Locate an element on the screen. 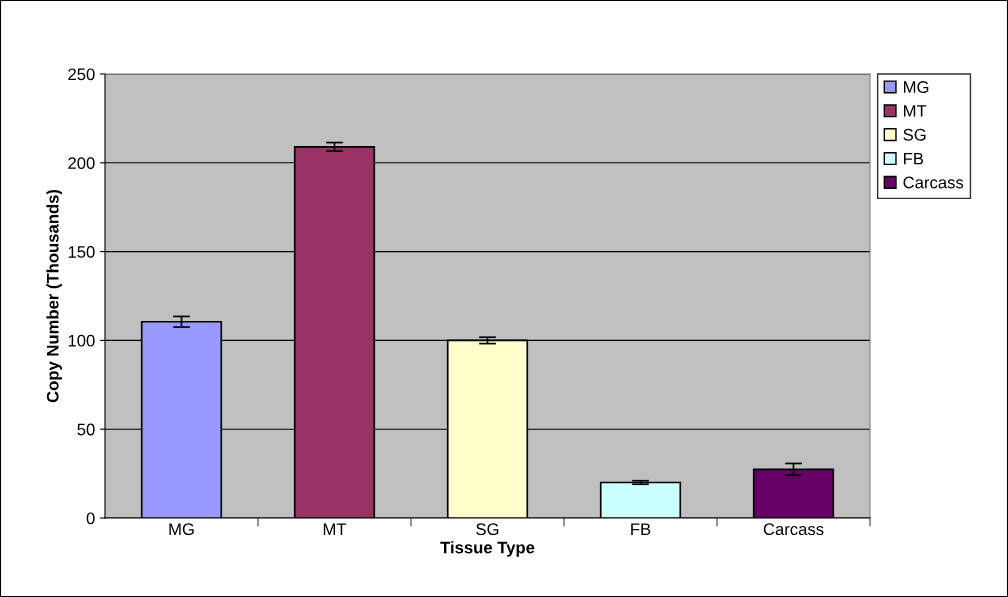  legend-label: Carcass is located at coordinates (933, 182).